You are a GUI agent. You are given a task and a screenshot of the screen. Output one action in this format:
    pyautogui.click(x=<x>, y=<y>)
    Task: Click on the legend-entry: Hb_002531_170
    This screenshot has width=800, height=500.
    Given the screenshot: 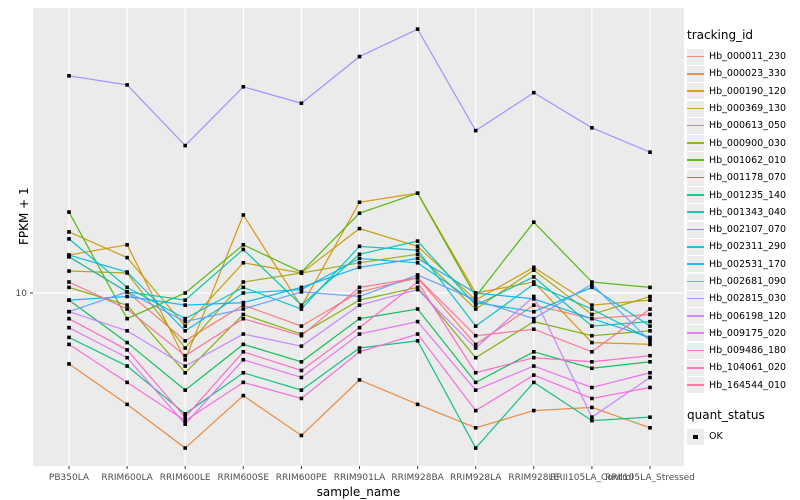 What is the action you would take?
    pyautogui.click(x=743, y=264)
    